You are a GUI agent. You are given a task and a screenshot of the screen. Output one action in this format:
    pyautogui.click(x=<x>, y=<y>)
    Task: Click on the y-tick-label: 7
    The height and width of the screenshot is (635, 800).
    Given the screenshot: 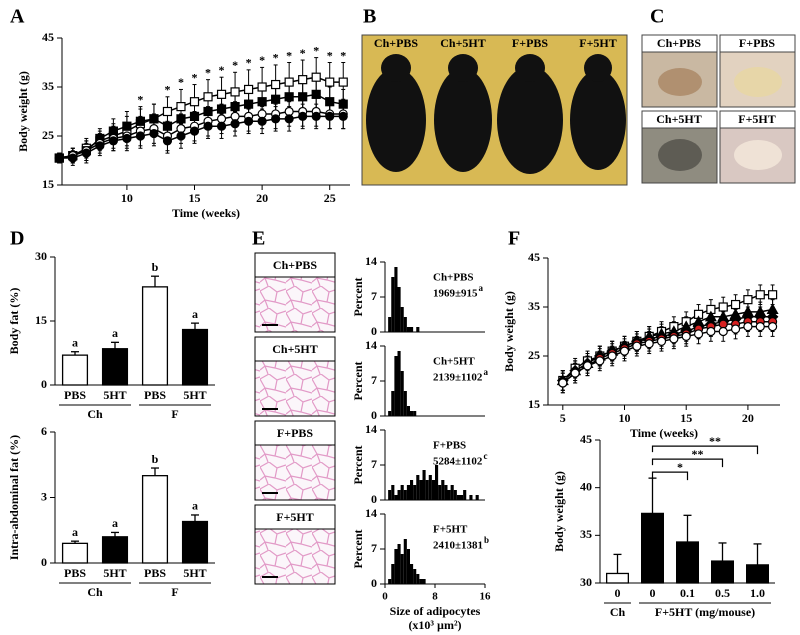 What is the action you would take?
    pyautogui.click(x=374, y=548)
    